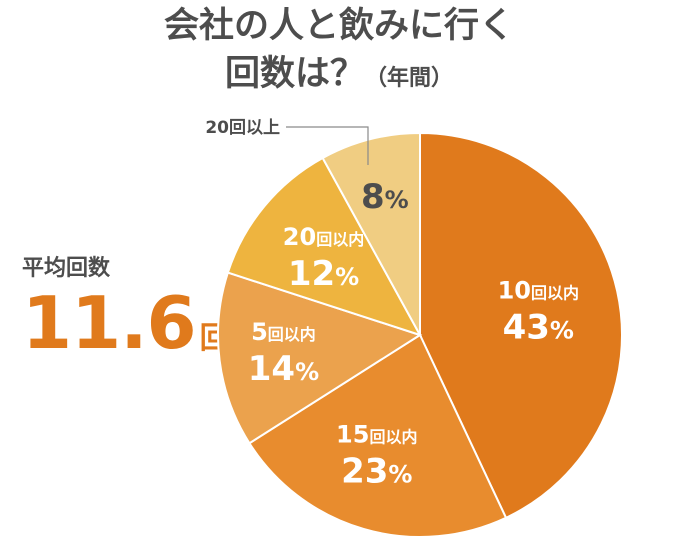 The width and height of the screenshot is (678, 540). Describe the element at coordinates (323, 274) in the screenshot. I see `slice-value-label: 12%` at that location.